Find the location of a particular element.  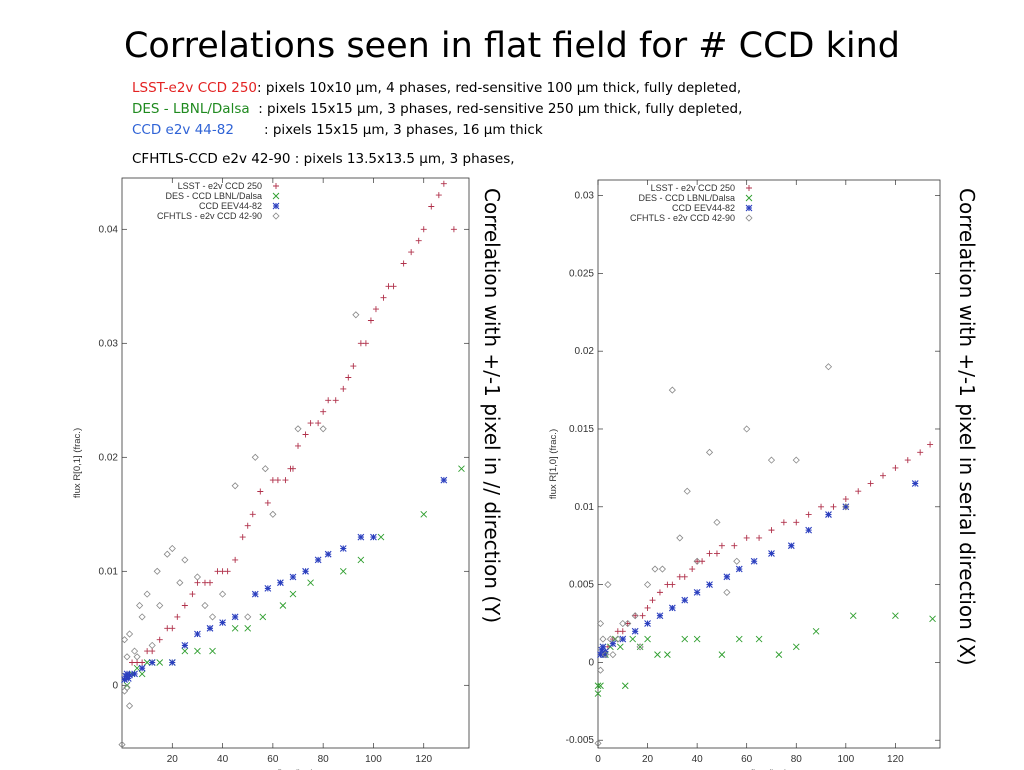

x-tick-label: 120 is located at coordinates (423, 759).